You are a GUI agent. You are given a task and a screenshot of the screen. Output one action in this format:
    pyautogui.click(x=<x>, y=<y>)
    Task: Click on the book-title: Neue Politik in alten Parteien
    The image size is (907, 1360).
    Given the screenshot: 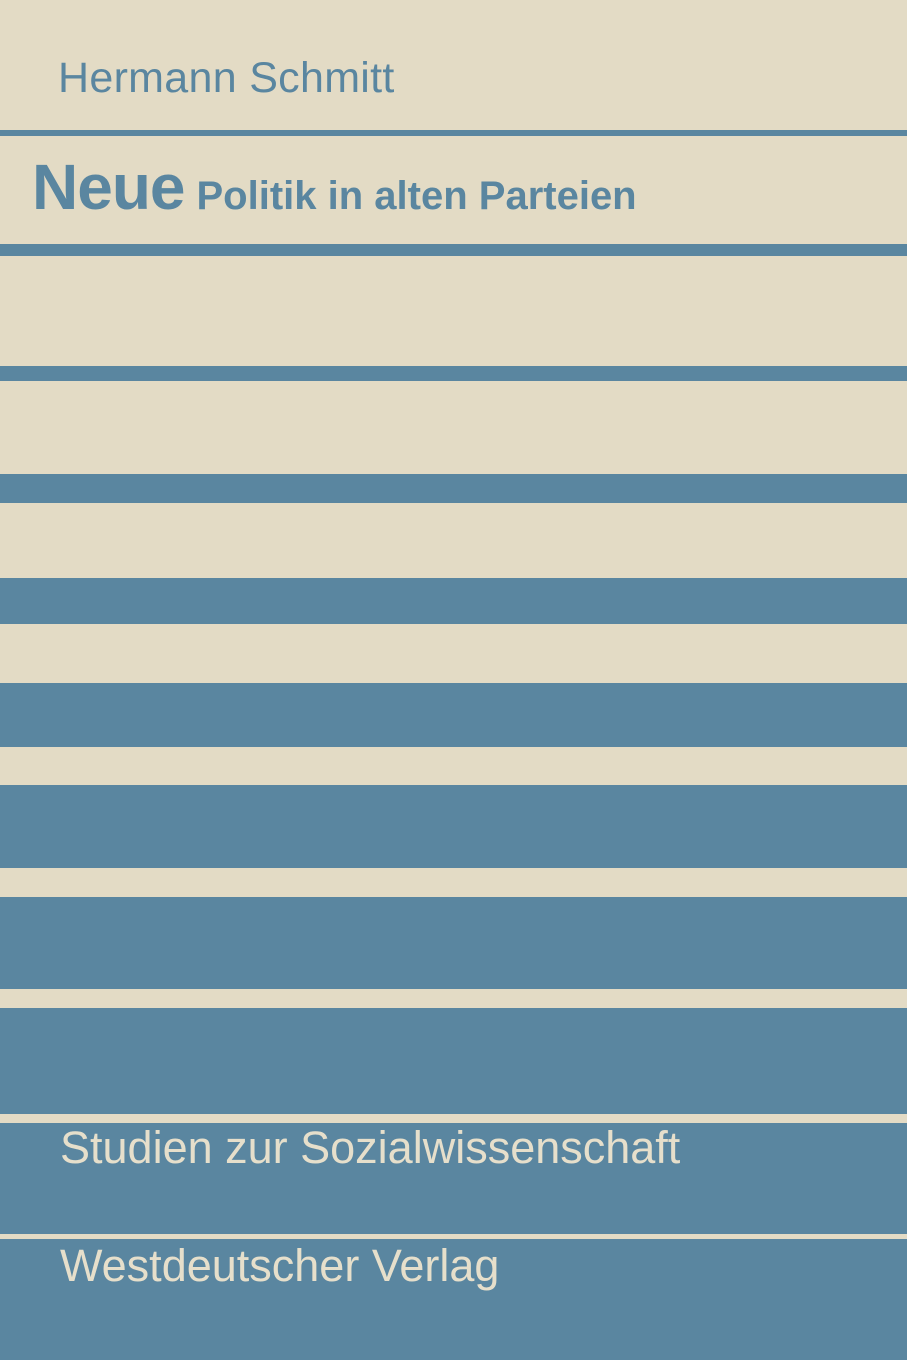 What is the action you would take?
    pyautogui.click(x=334, y=187)
    